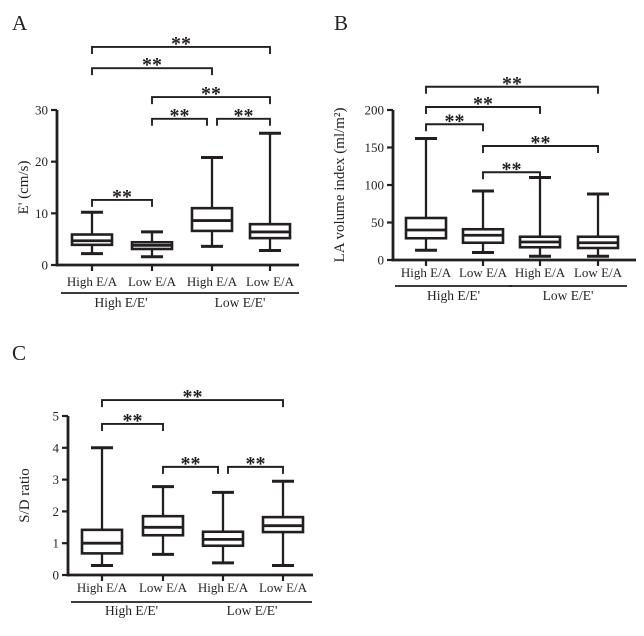  I want to click on y-tick-label: 5, so click(56, 416).